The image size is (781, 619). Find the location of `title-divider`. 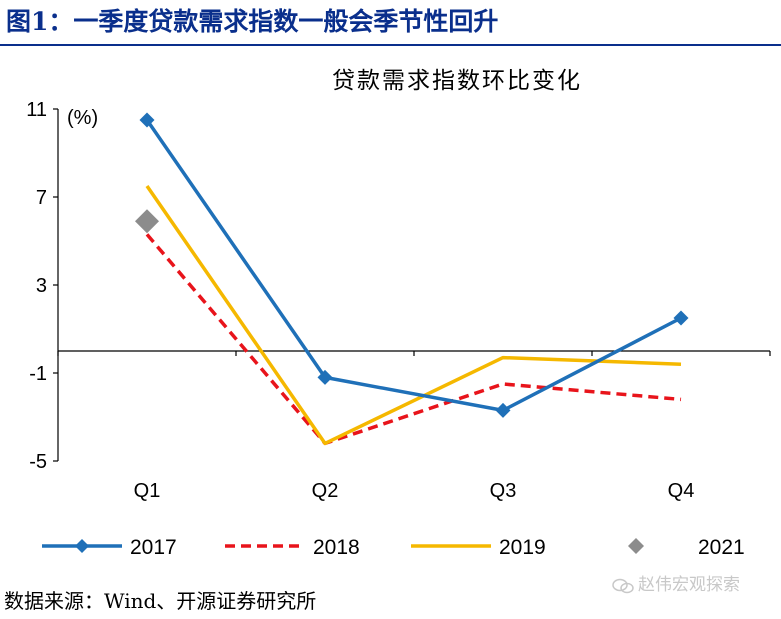

title-divider is located at coordinates (390, 45).